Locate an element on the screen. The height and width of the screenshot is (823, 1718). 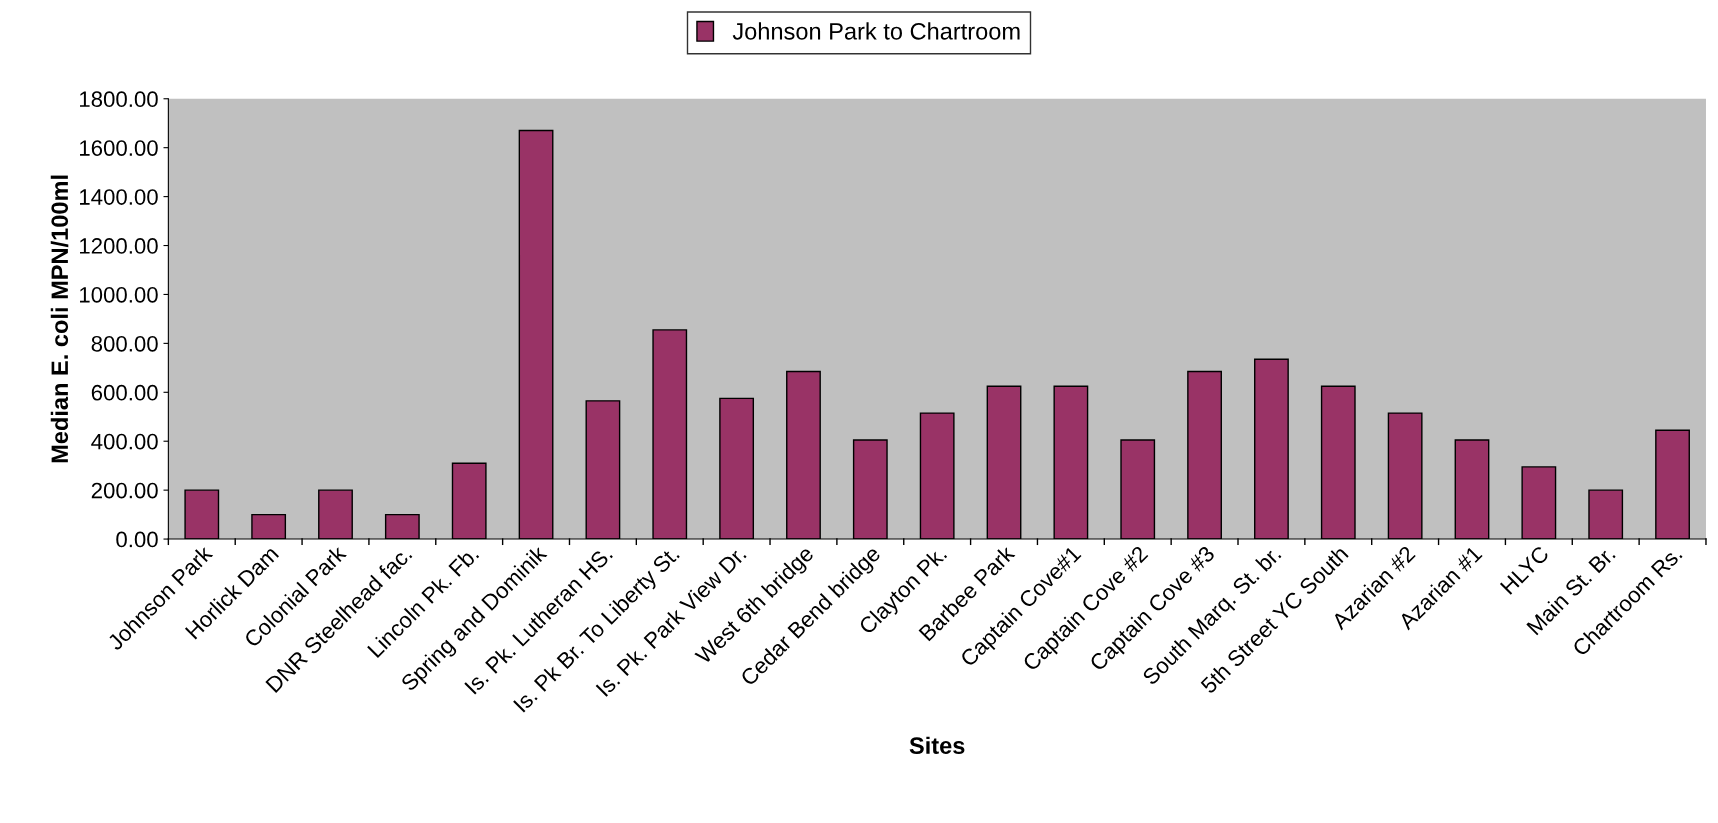
y-tick-label: 1800.00 is located at coordinates (119, 99).